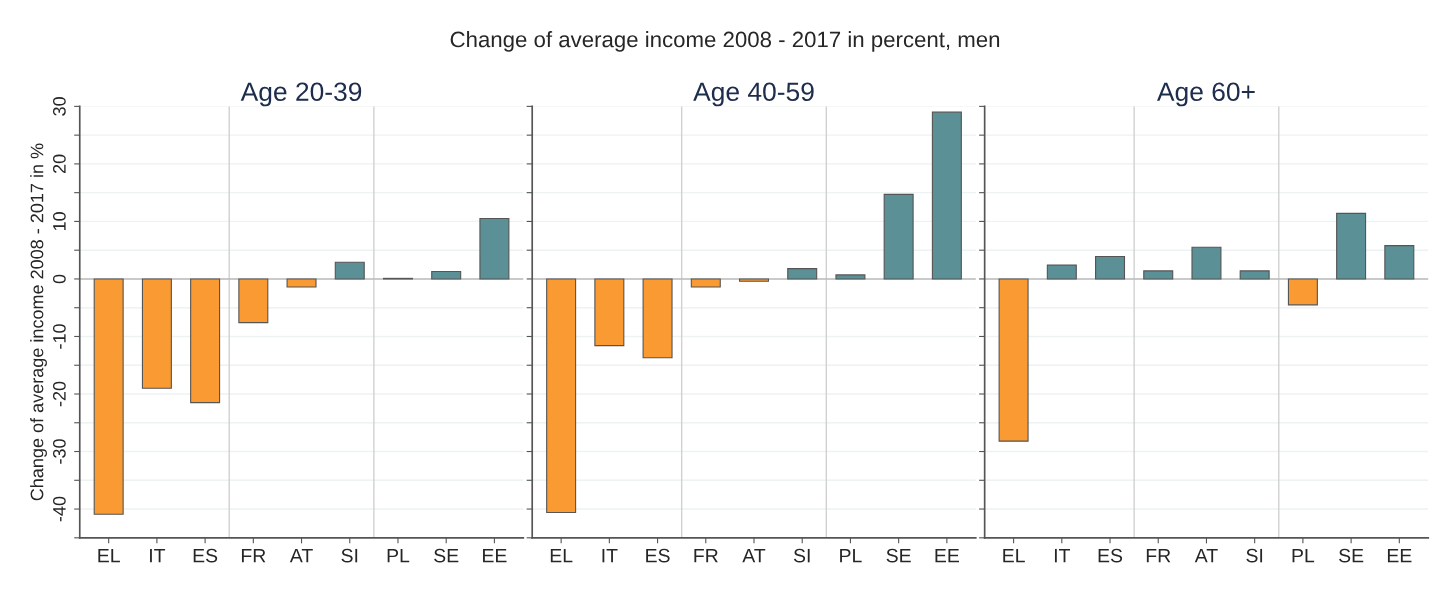 The width and height of the screenshot is (1450, 591). What do you see at coordinates (59, 106) in the screenshot?
I see `y-tick-label: 30` at bounding box center [59, 106].